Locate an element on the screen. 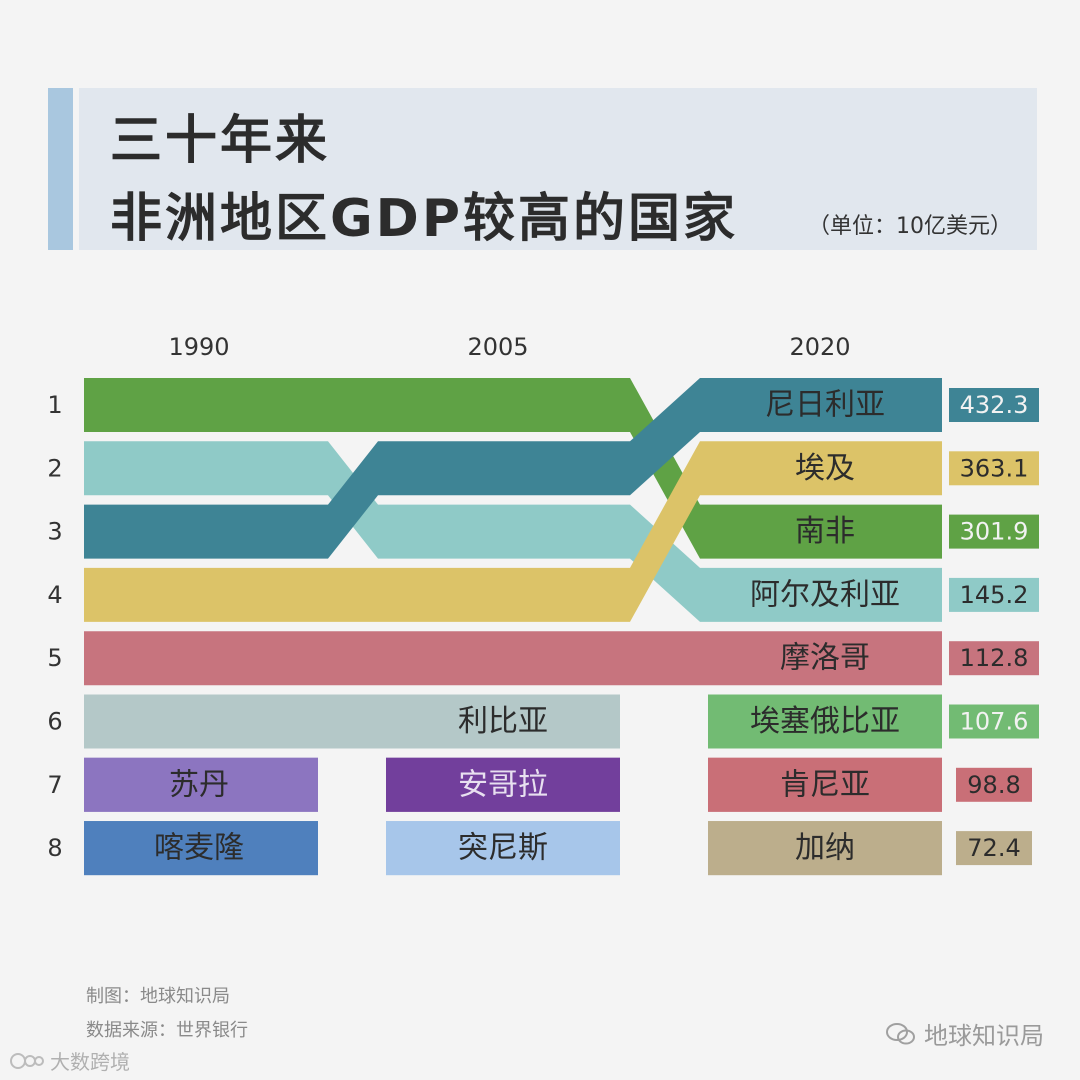 The height and width of the screenshot is (1080, 1080). ribbon-阿尔及利亚 is located at coordinates (513, 531).